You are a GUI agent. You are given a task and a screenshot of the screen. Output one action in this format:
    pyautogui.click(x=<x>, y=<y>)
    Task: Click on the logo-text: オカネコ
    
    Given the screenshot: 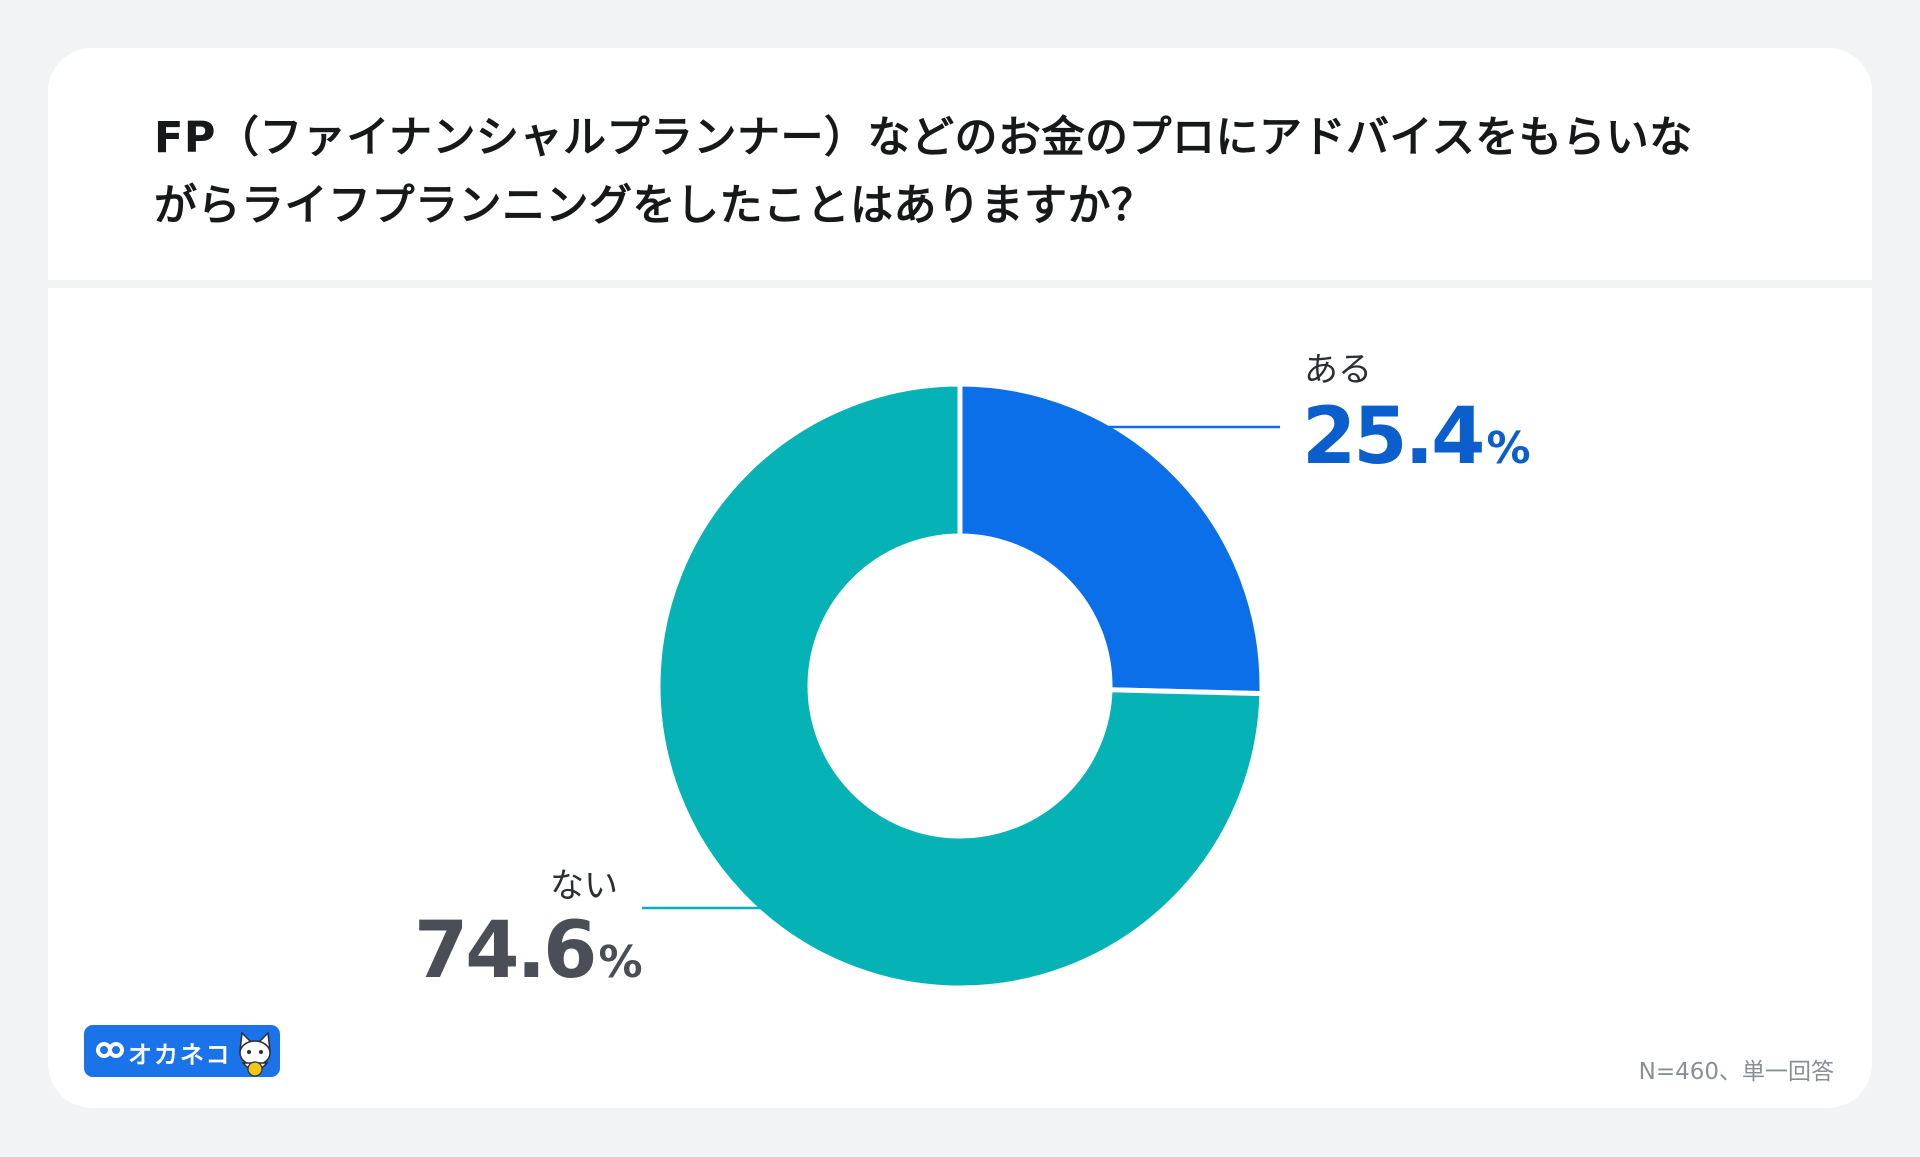 What is the action you would take?
    pyautogui.click(x=180, y=1055)
    